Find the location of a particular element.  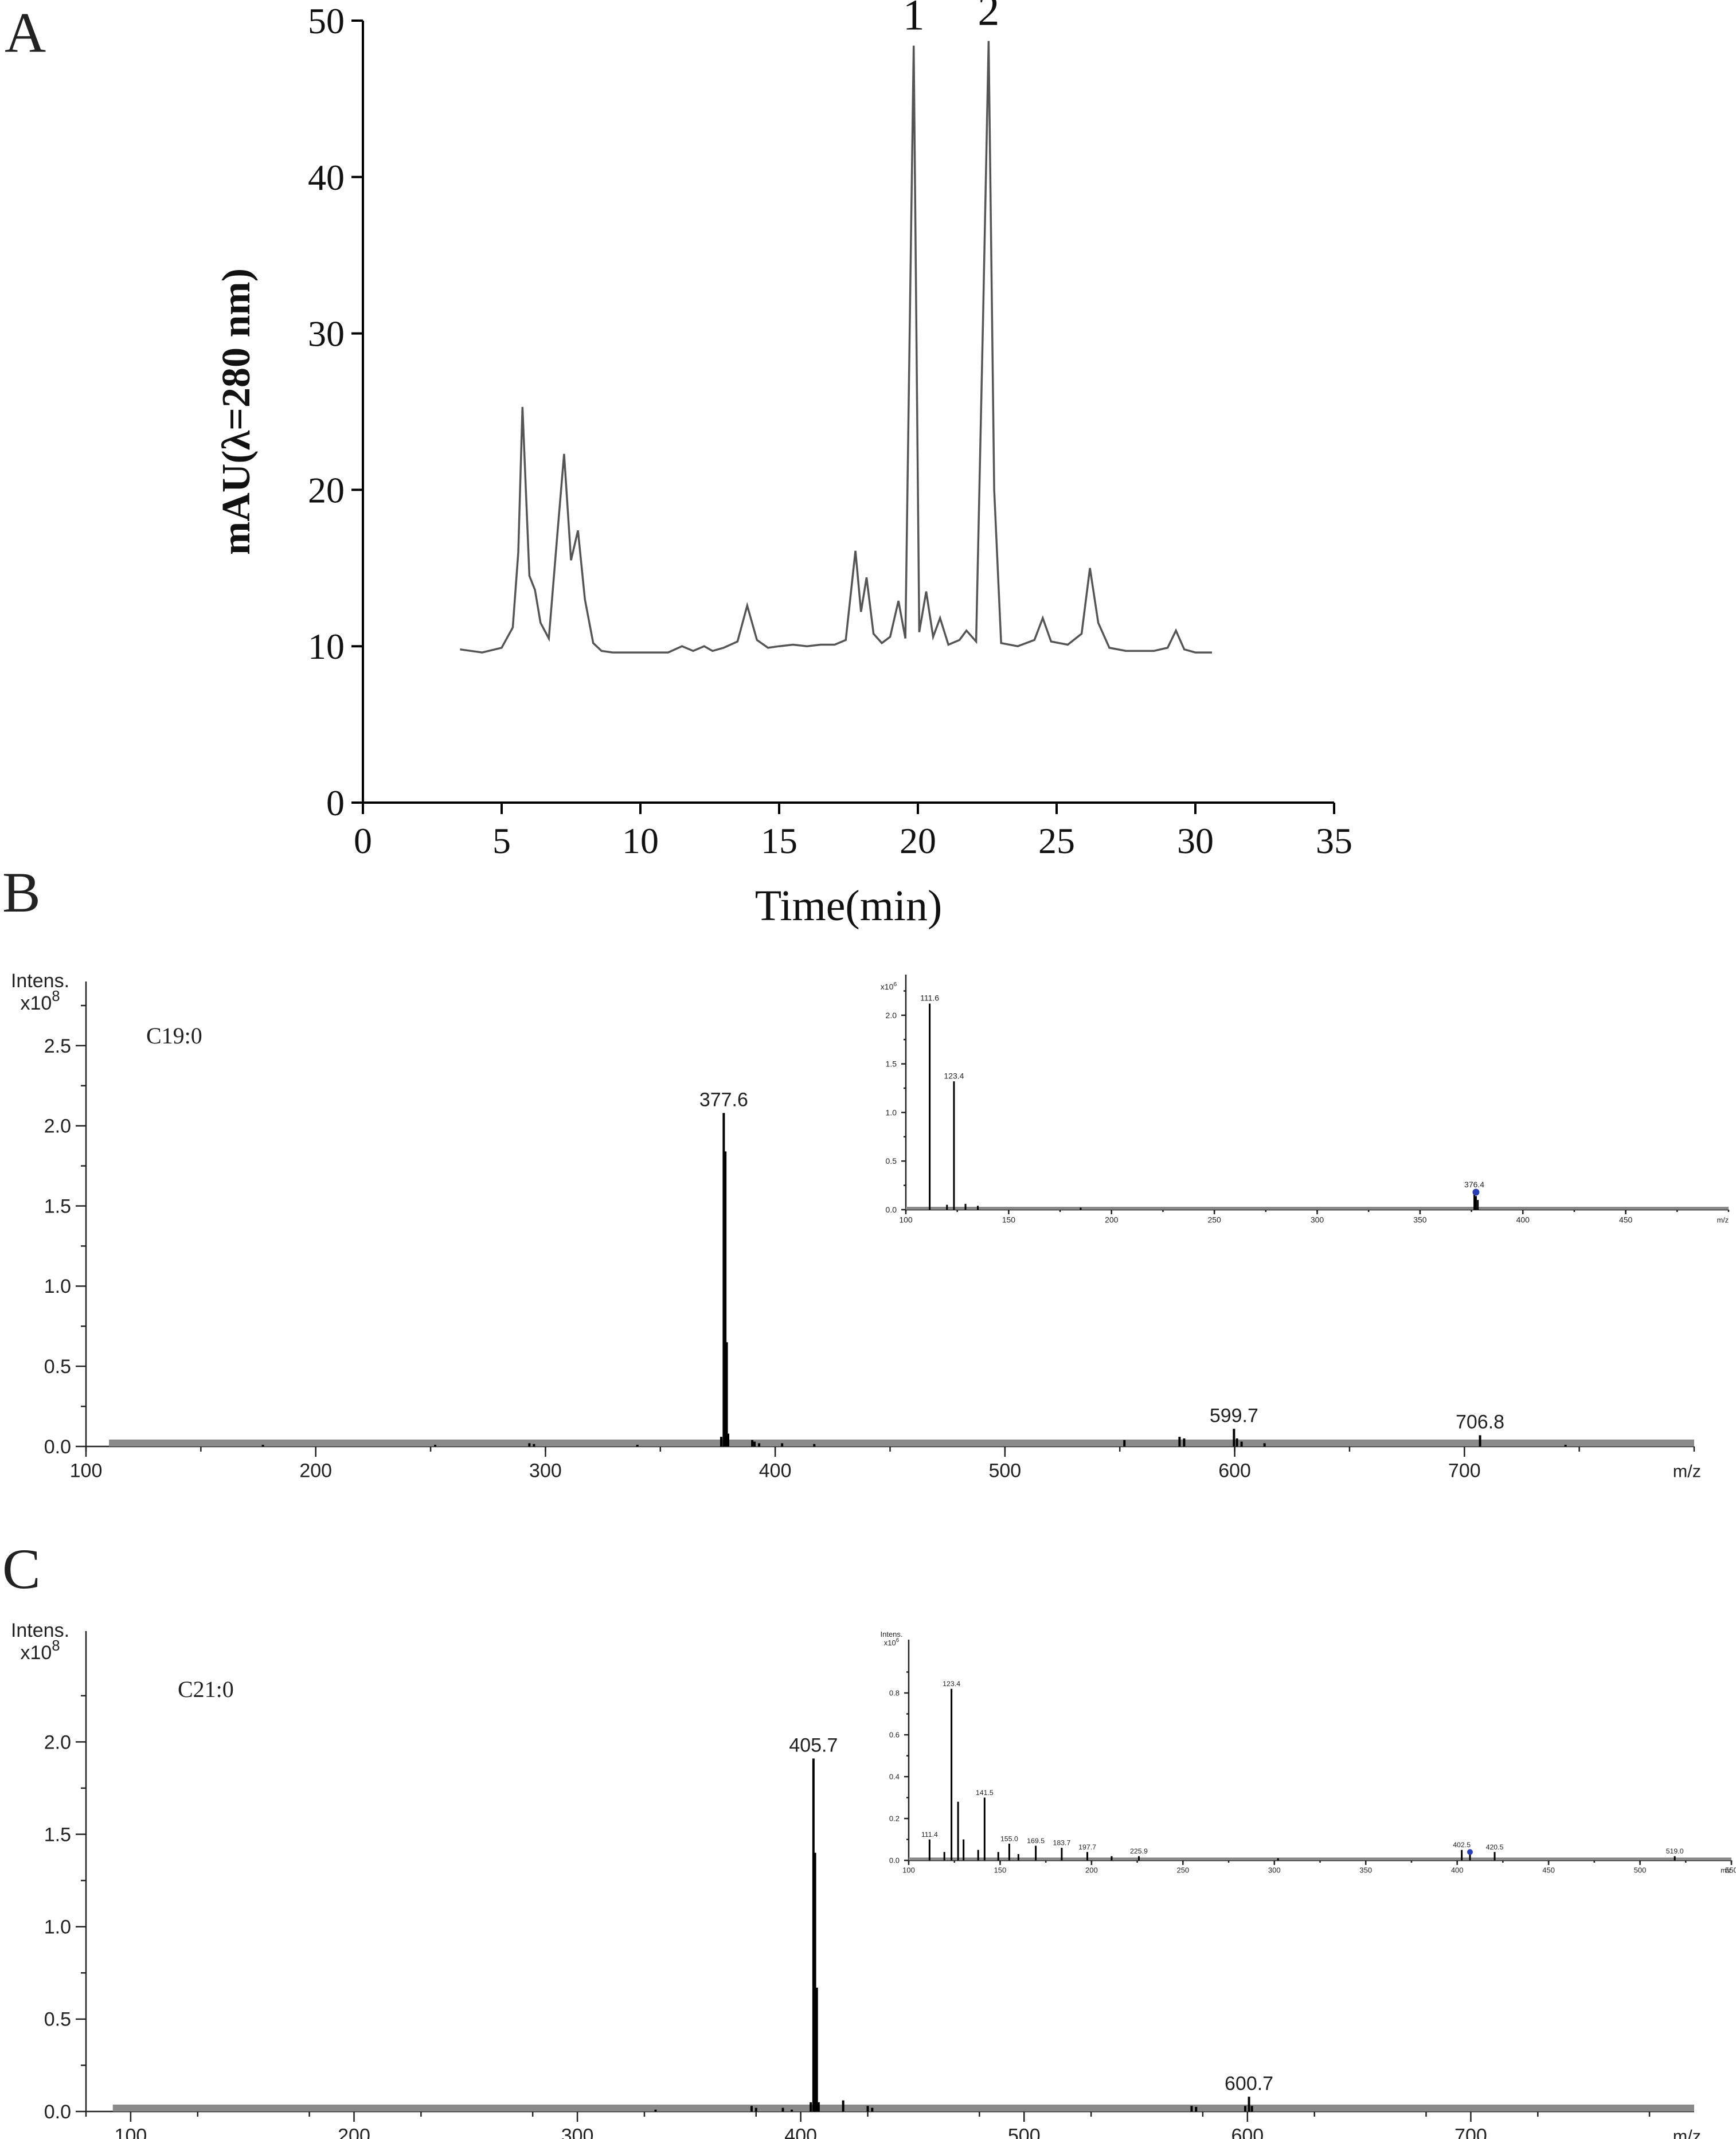

compound-label: C21:0 is located at coordinates (206, 1689).